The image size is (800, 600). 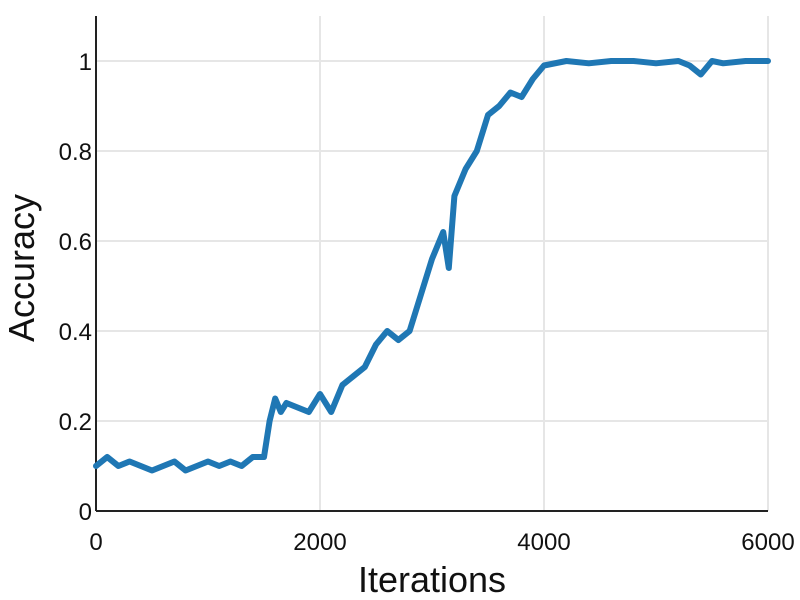 I want to click on x-tick-labels: 0 2000 4000 6000, so click(x=441, y=542).